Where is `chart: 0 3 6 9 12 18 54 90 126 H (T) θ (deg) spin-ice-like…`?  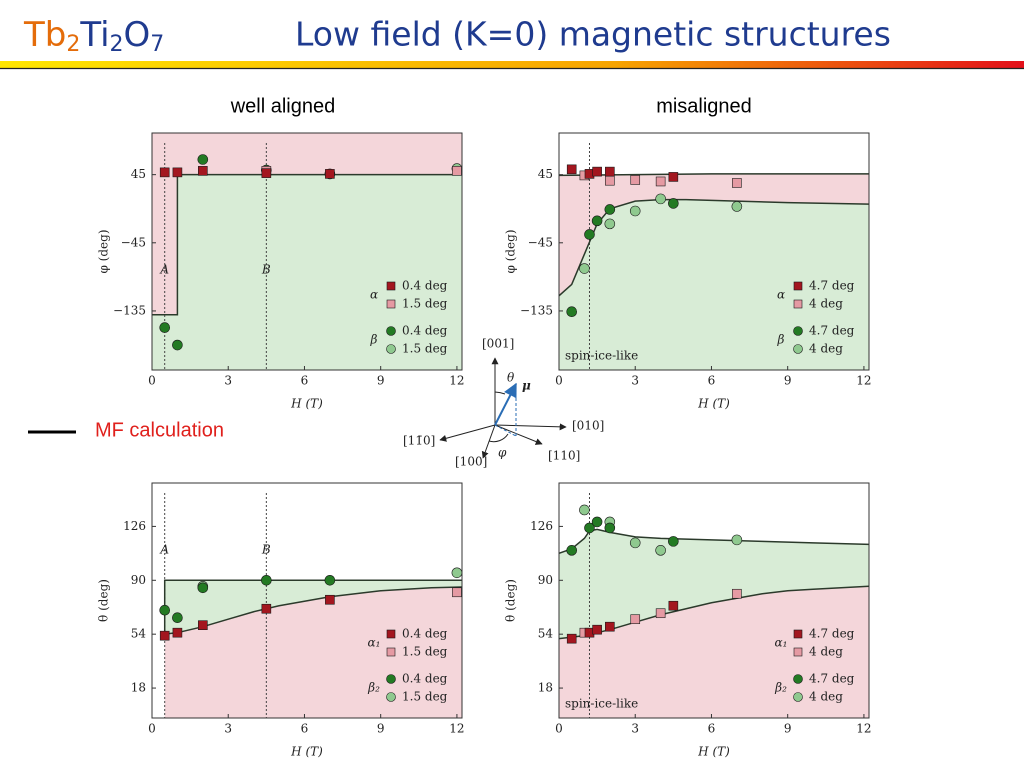
chart: 0 3 6 9 12 18 54 90 126 H (T) θ (deg) spin-ice-like… is located at coordinates (688, 620).